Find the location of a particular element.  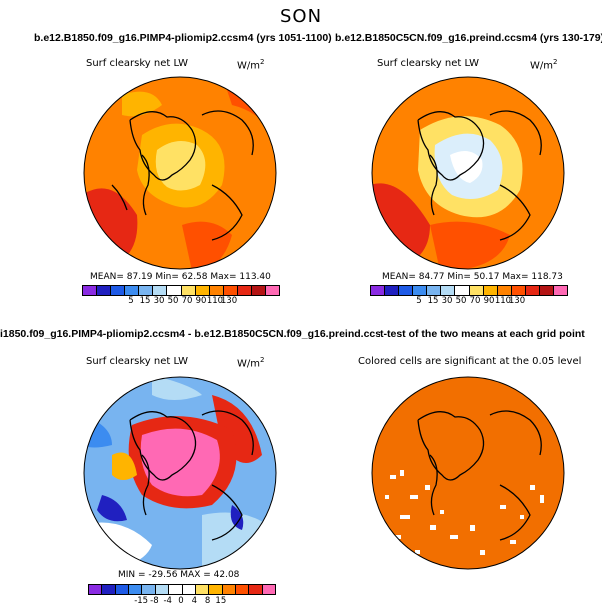

panel-3-colorbar-labels: -15 -8 -4 0 4 8 15 is located at coordinates (181, 602).